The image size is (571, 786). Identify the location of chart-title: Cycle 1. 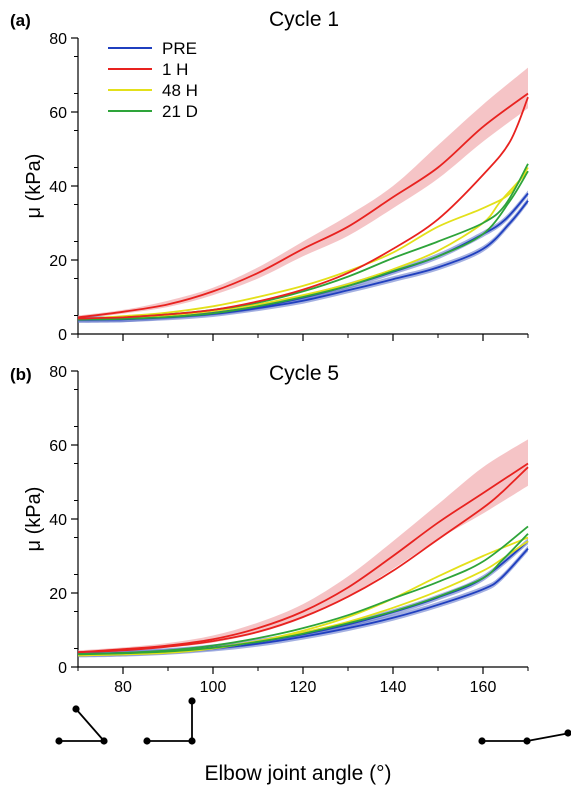
(304, 19).